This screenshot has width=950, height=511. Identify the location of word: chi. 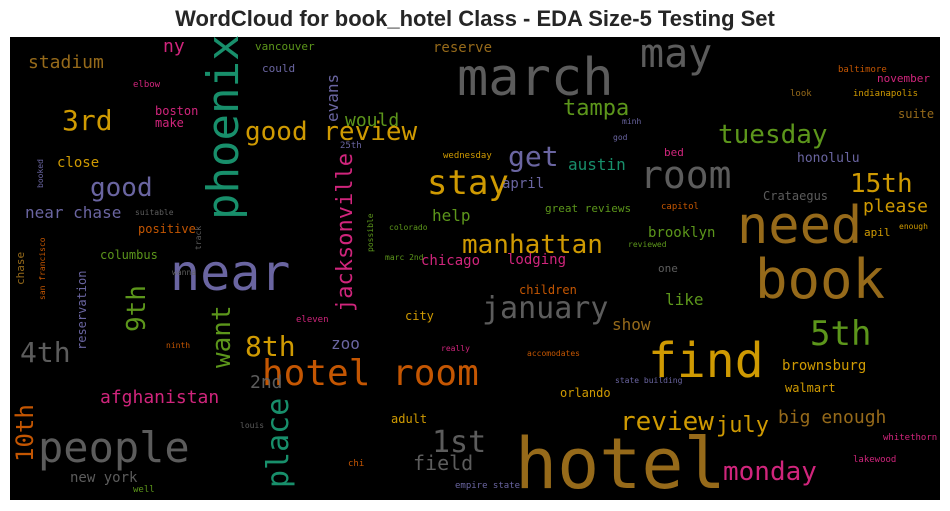
(356, 464).